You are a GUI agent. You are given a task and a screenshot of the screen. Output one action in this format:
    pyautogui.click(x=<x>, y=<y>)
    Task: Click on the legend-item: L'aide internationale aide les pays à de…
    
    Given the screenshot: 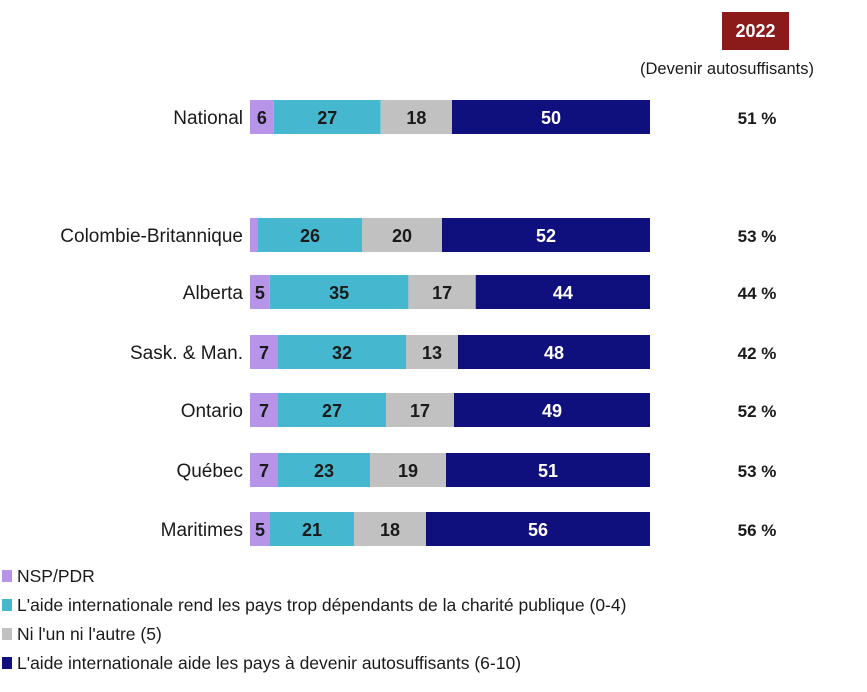 What is the action you would take?
    pyautogui.click(x=260, y=663)
    